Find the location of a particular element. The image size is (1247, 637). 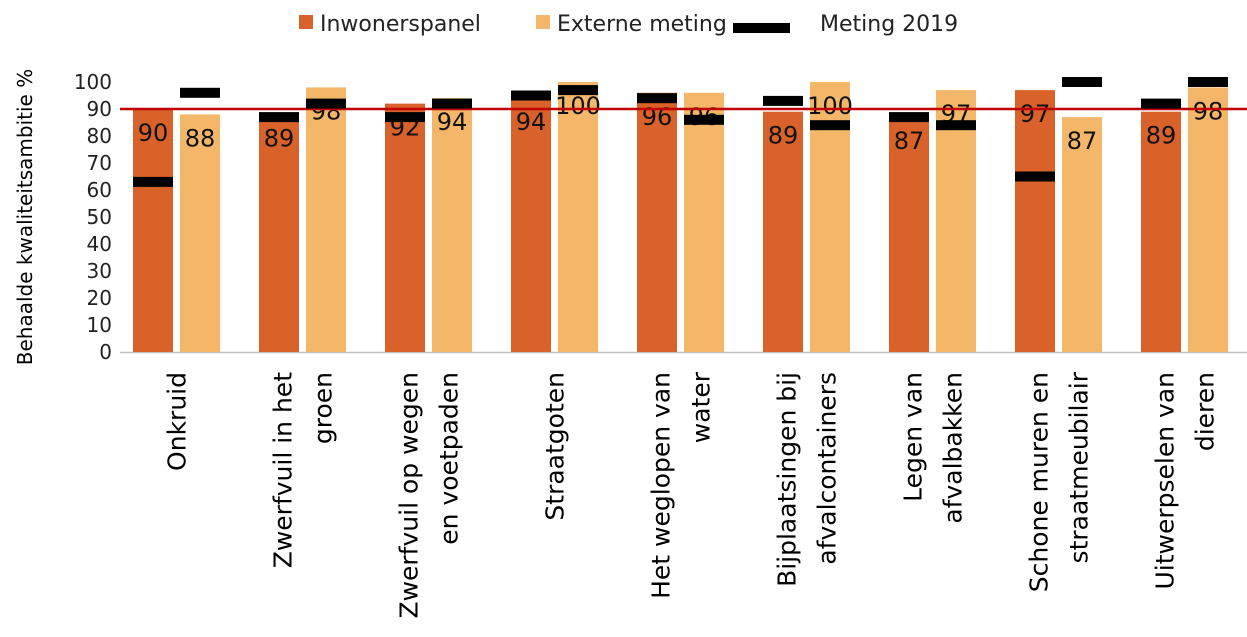

x-category-label-line: dieren is located at coordinates (1205, 411).